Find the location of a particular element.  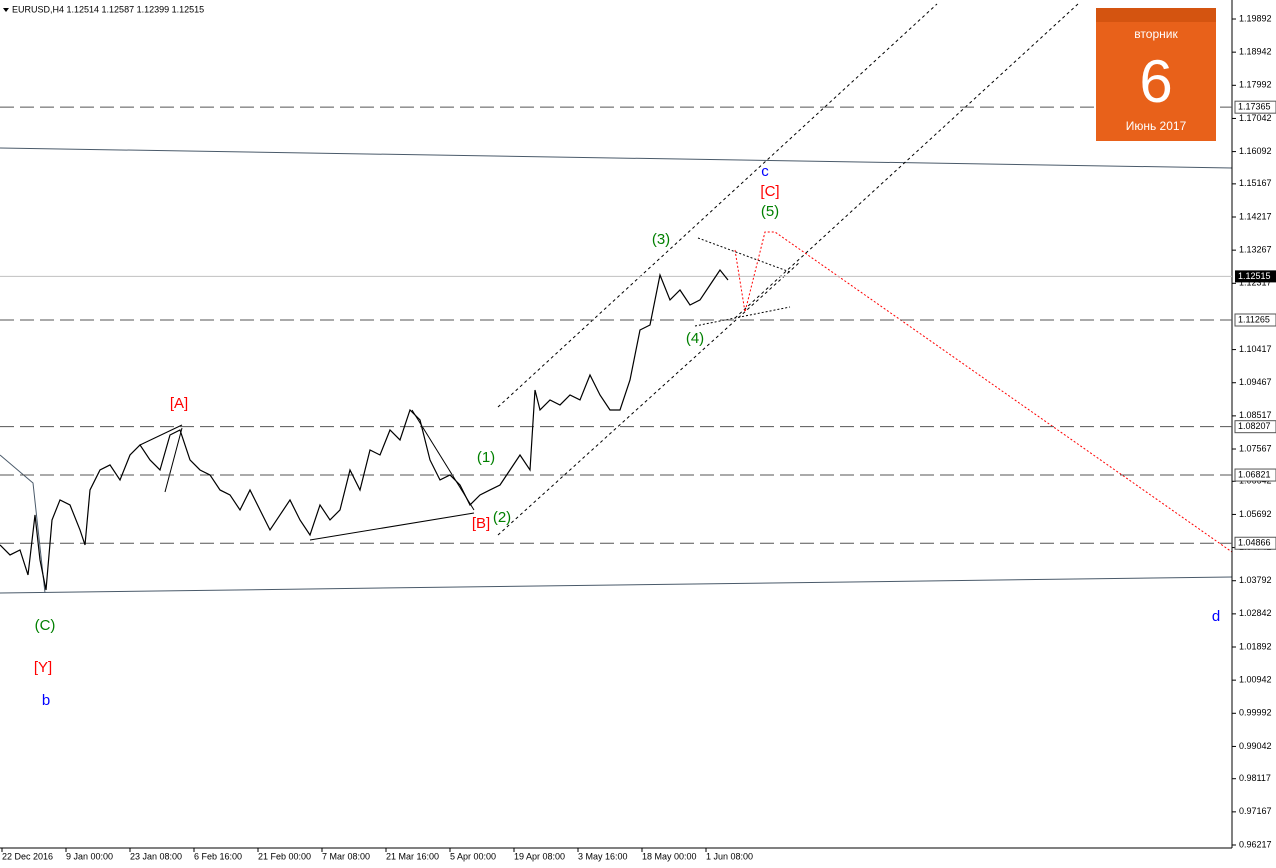

y-tick-label: 1.00942 is located at coordinates (1255, 680).